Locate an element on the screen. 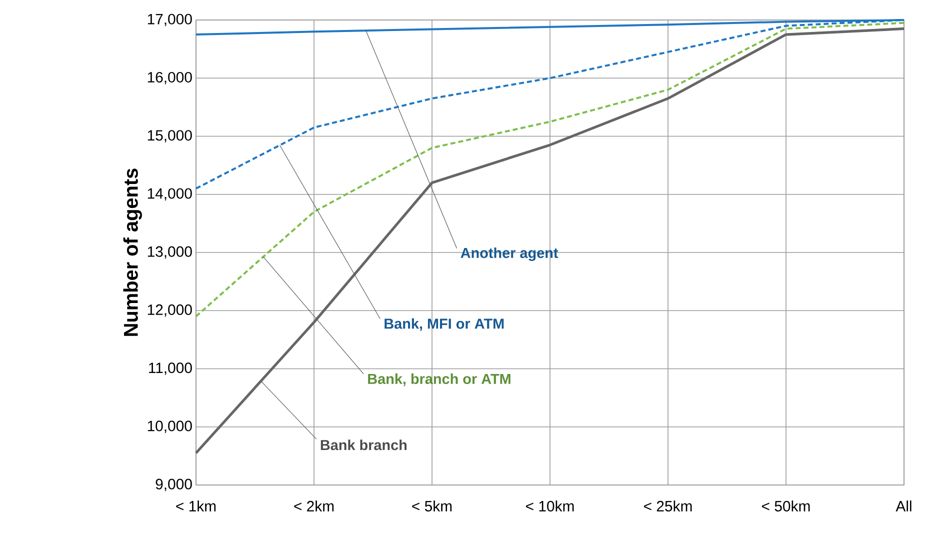 Image resolution: width=927 pixels, height=539 pixels. x-tick-label: < 1km is located at coordinates (196, 506).